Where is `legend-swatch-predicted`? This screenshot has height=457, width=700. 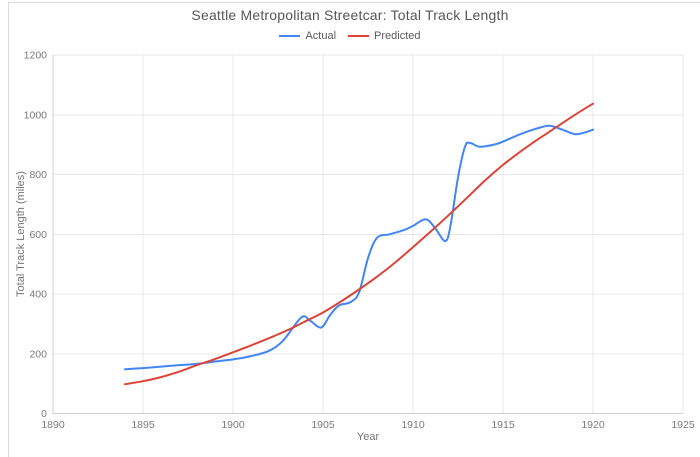 legend-swatch-predicted is located at coordinates (359, 36).